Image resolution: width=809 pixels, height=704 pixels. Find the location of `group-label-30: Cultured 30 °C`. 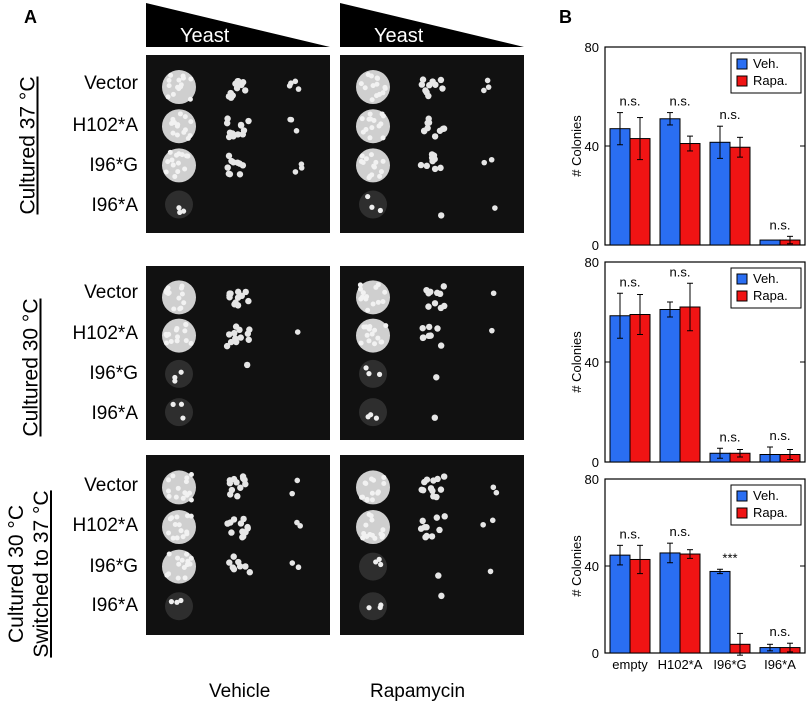

group-label-30: Cultured 30 °C is located at coordinates (31, 367).